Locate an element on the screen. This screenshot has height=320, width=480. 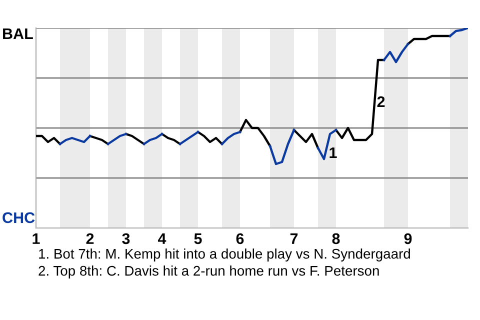
x-tick-label: 7 is located at coordinates (294, 238).